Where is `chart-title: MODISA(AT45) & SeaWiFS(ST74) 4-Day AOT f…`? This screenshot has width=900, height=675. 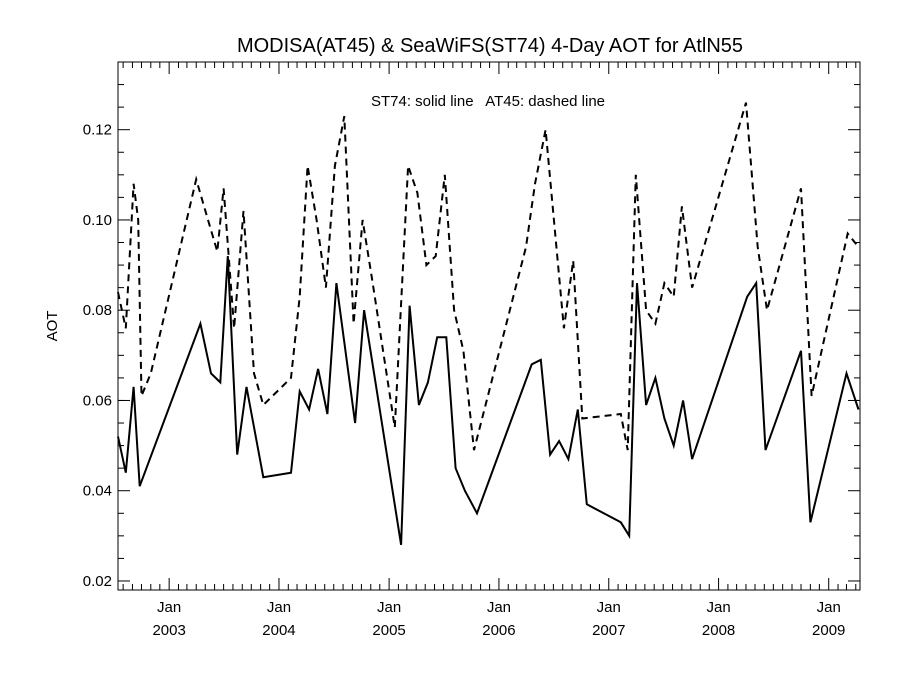
chart-title: MODISA(AT45) & SeaWiFS(ST74) 4-Day AOT f… is located at coordinates (490, 46).